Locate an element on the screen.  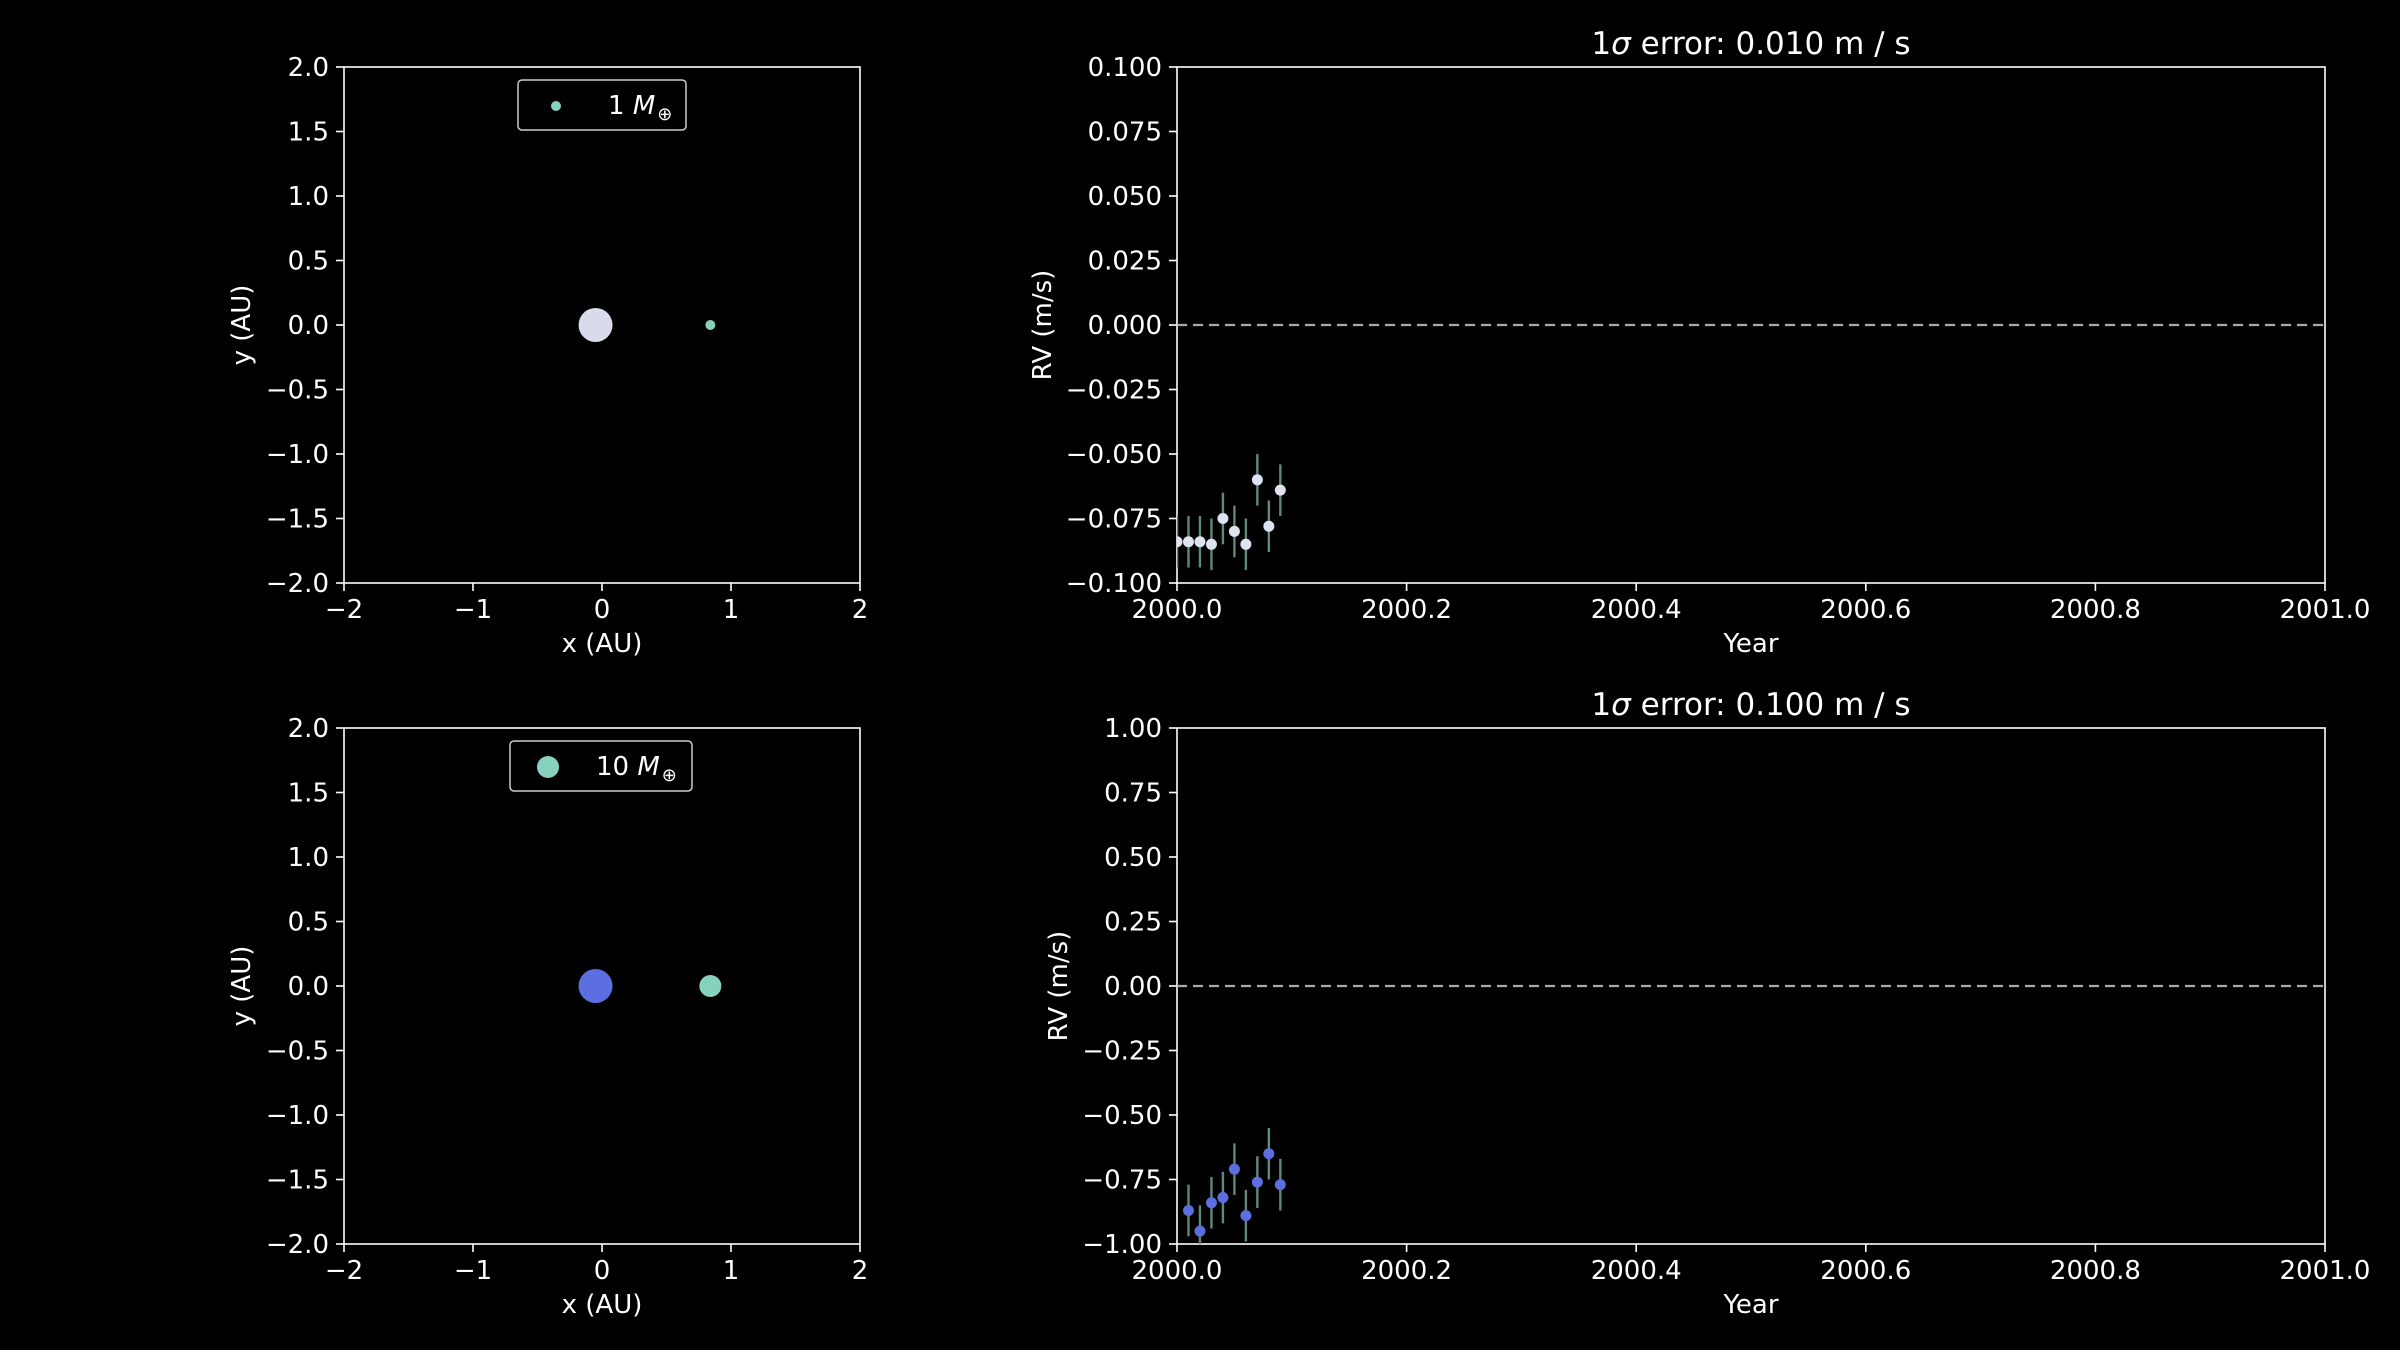
chart-title: 1σ error: 0.100 m / s is located at coordinates (1750, 705).